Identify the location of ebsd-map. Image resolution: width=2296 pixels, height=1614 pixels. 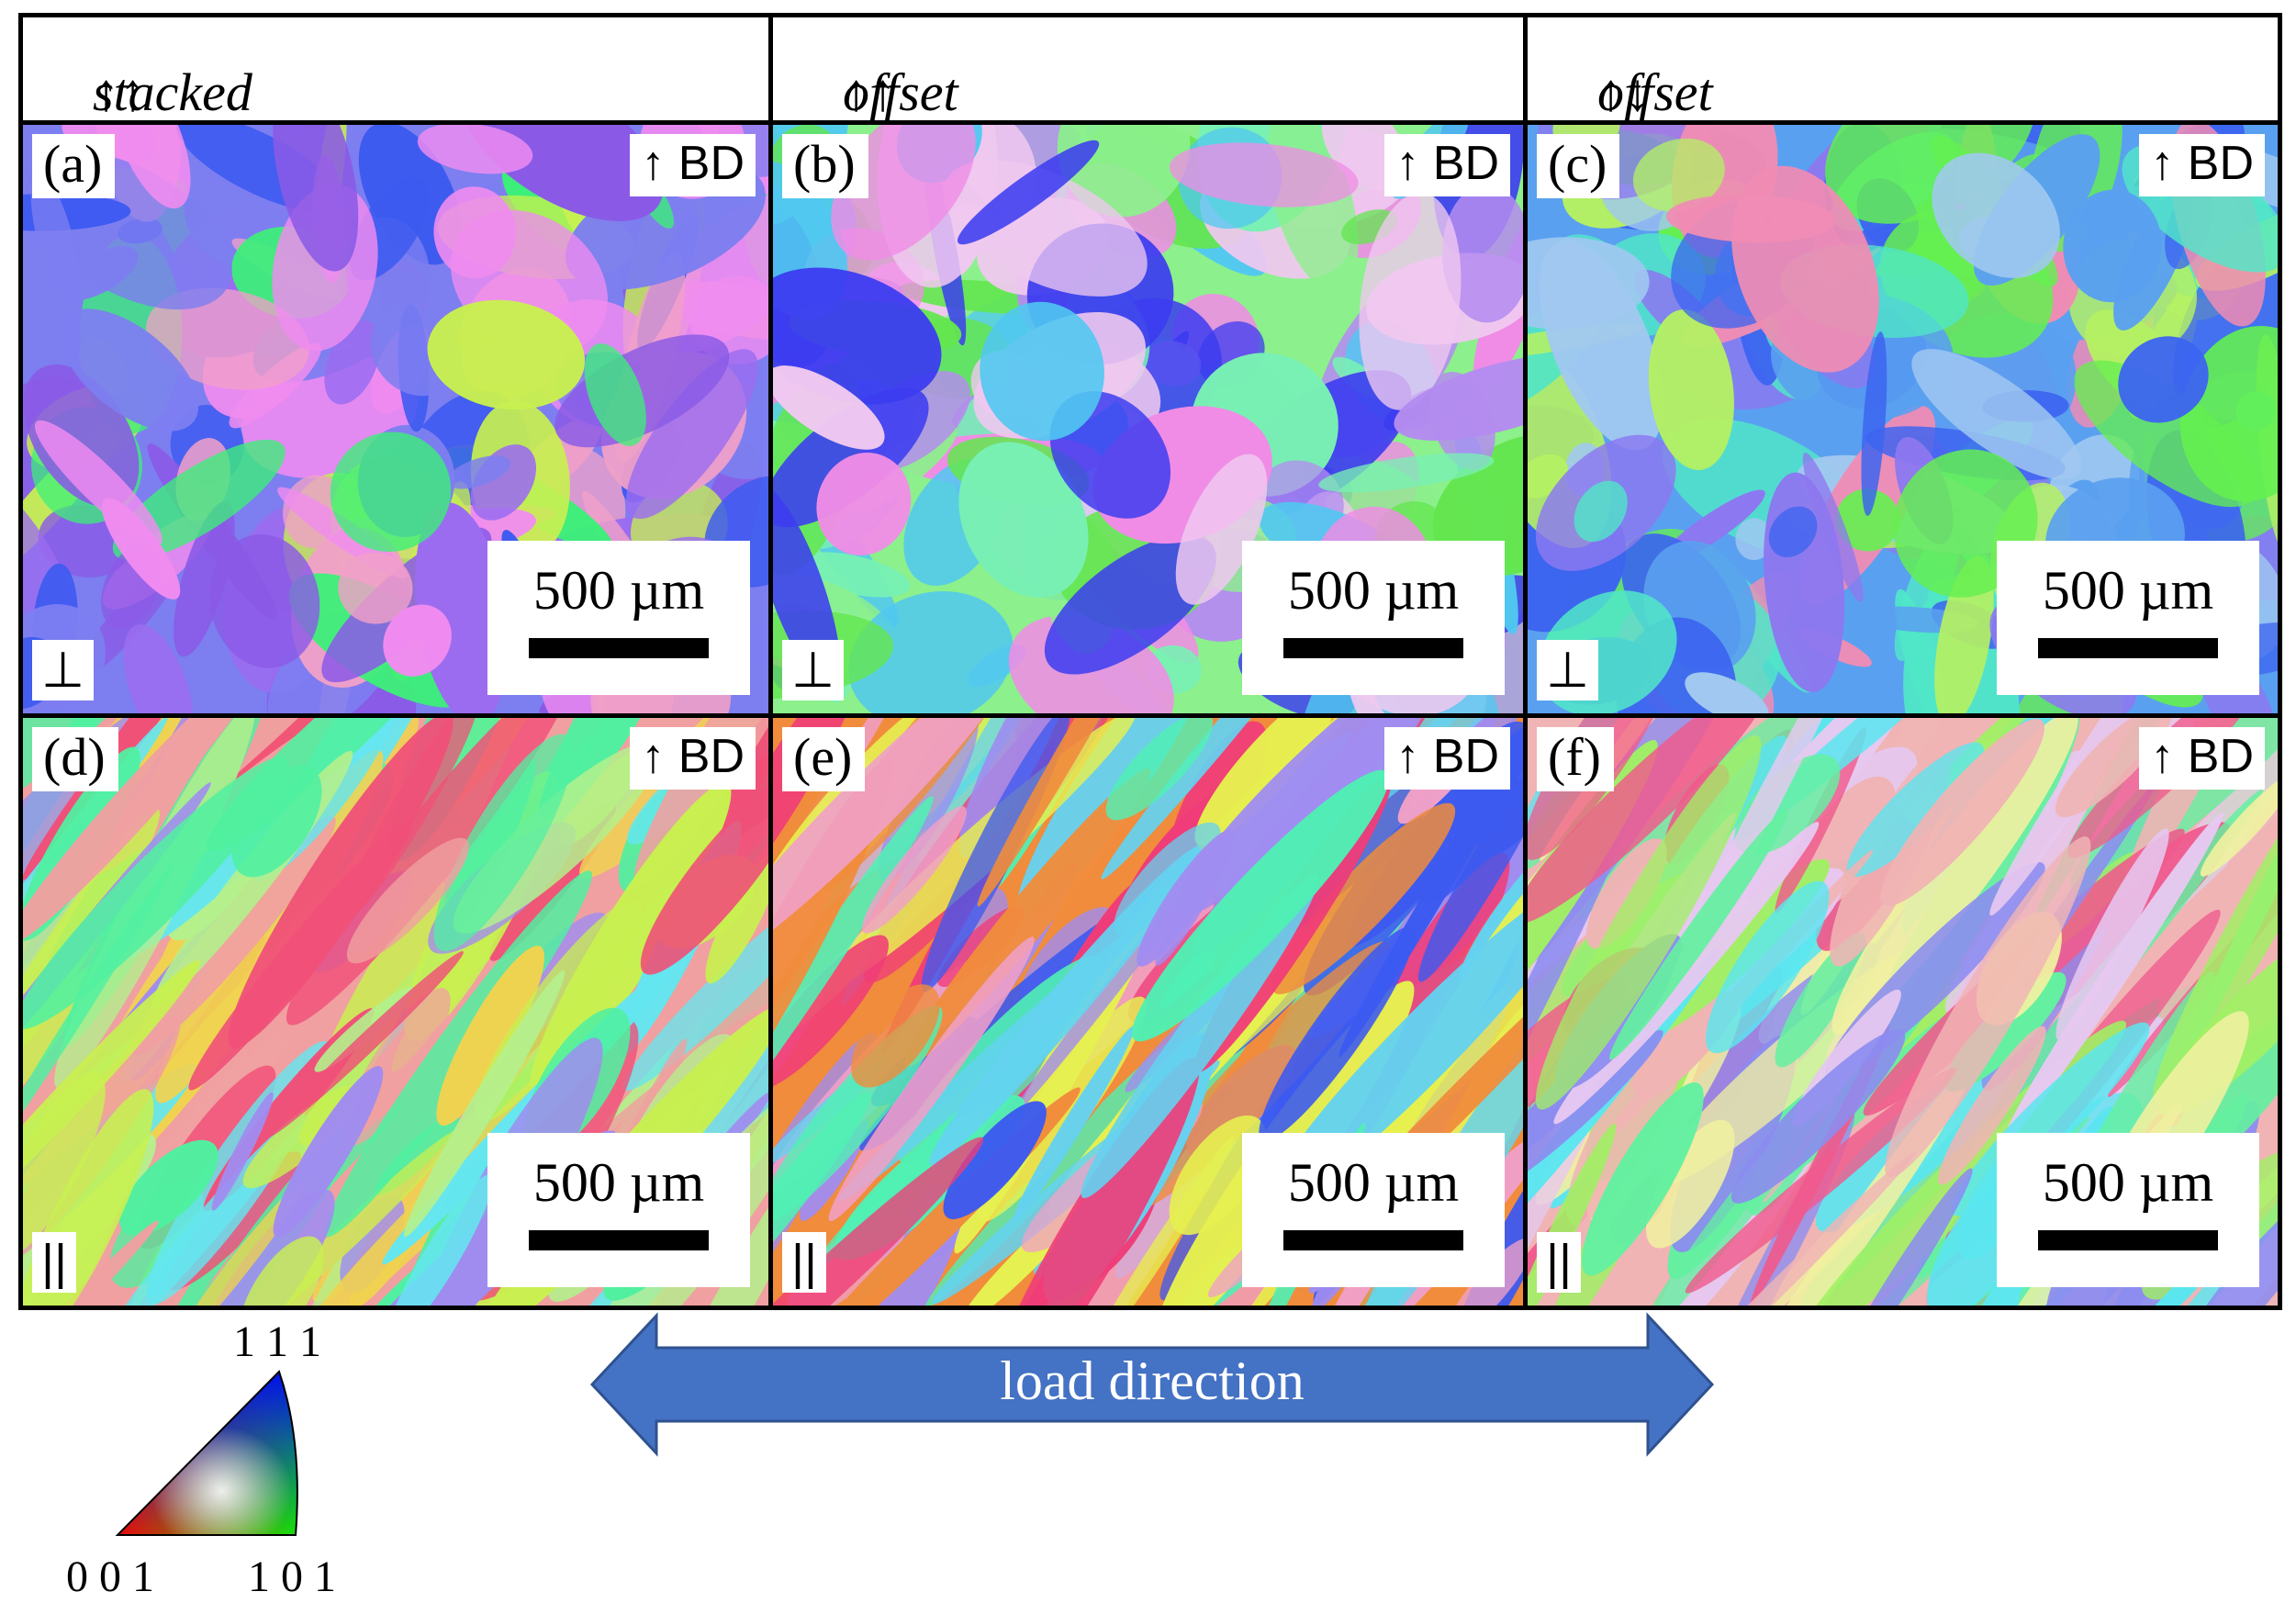
(395, 419).